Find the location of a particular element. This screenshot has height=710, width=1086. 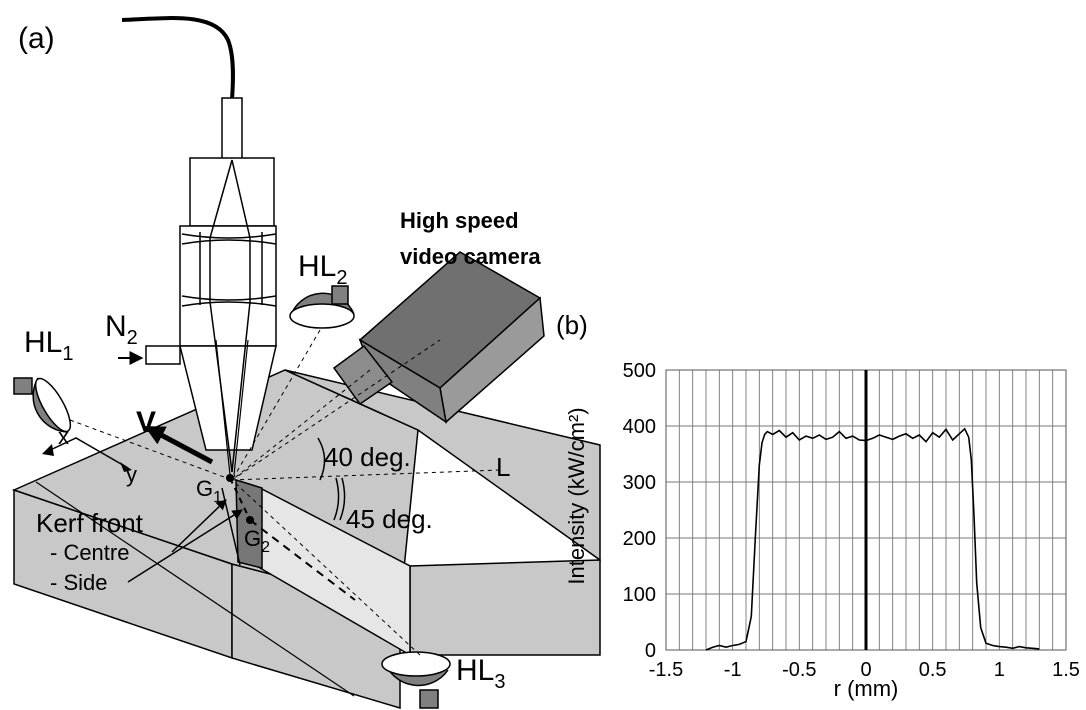

focus-cone-left is located at coordinates (223, 407).